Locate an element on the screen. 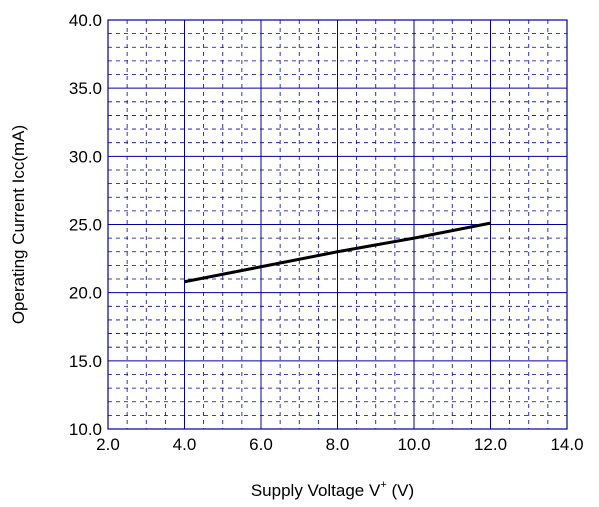 The width and height of the screenshot is (599, 507). x-axis-title-unit: (V) is located at coordinates (400, 490).